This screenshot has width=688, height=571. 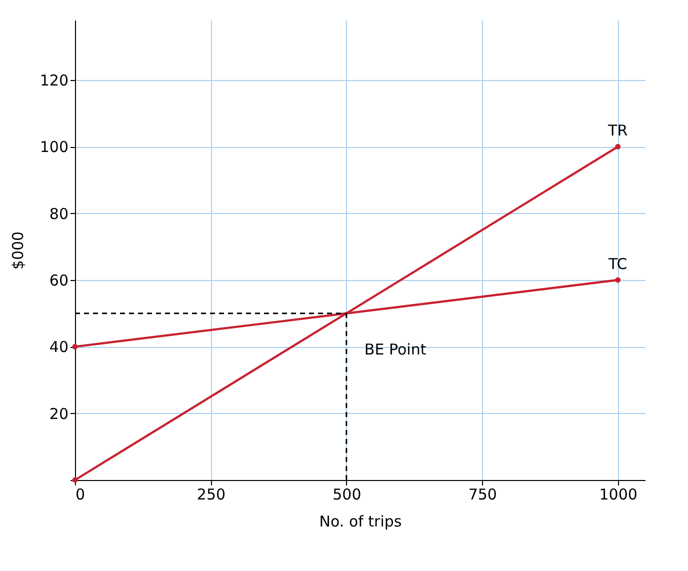 What do you see at coordinates (17, 250) in the screenshot?
I see `y-axis-title: $000` at bounding box center [17, 250].